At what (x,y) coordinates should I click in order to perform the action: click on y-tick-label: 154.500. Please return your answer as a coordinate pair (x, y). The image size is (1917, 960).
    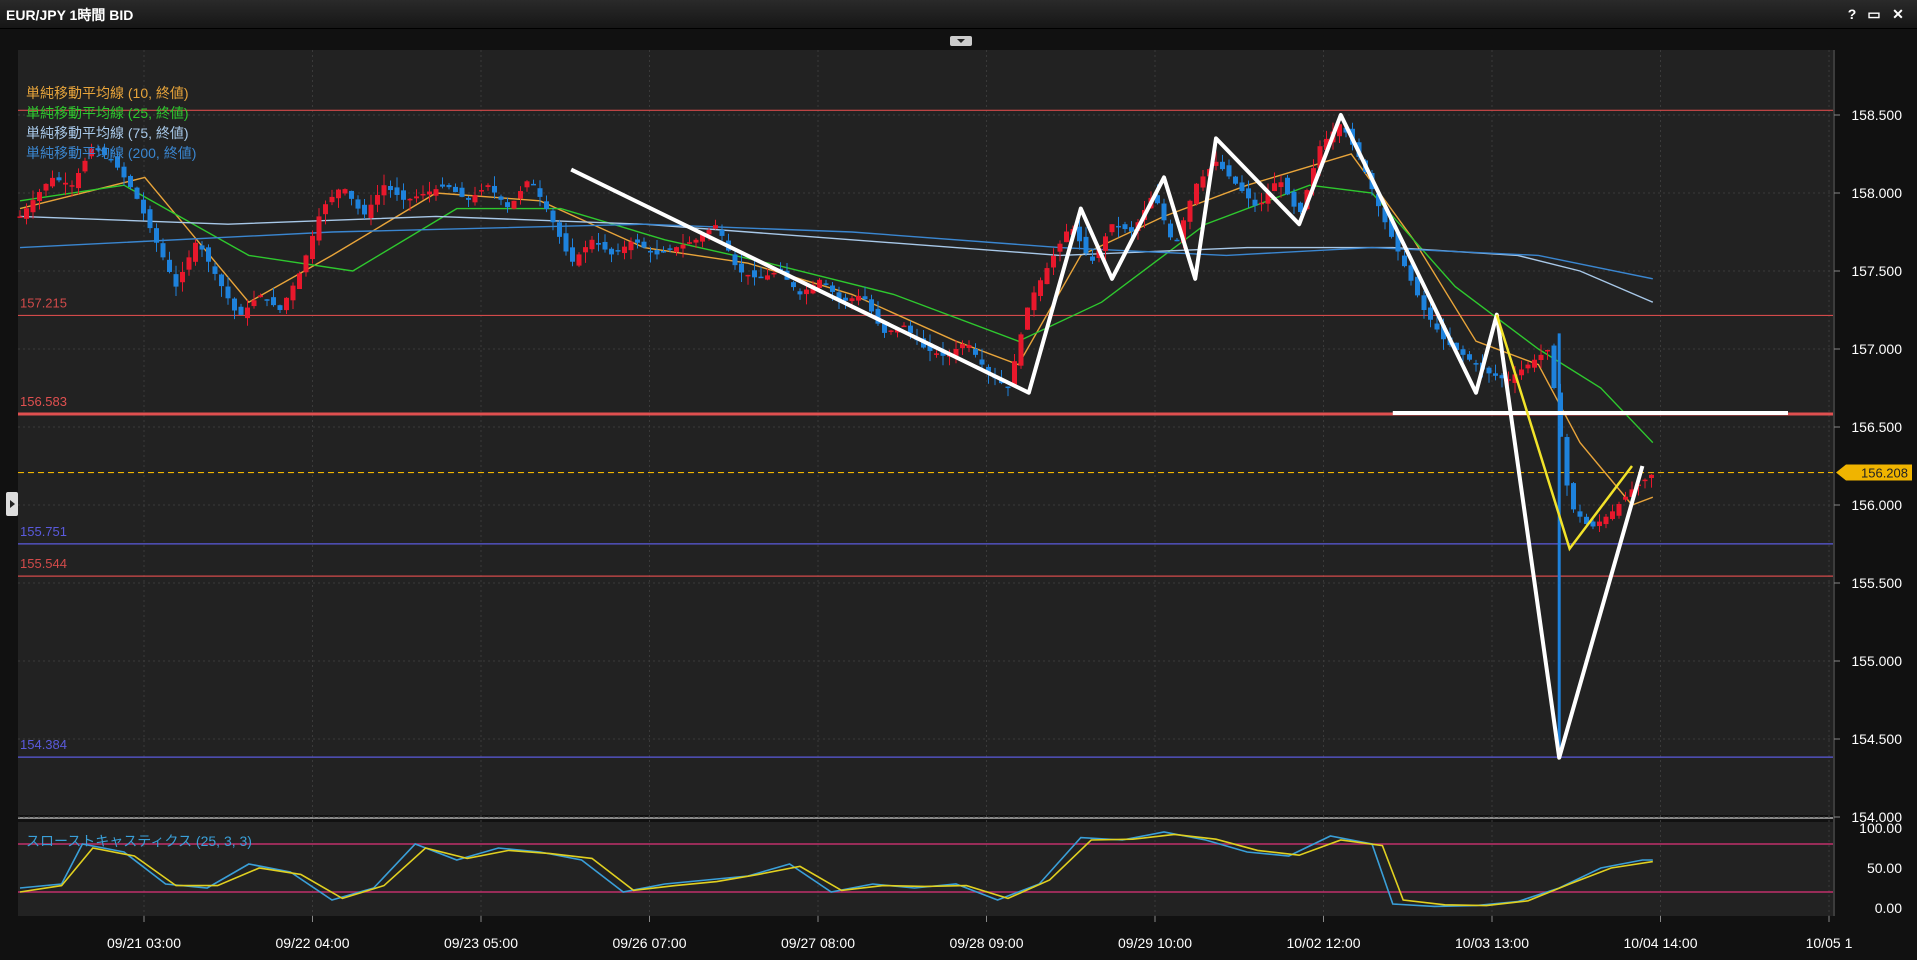
    Looking at the image, I should click on (1876, 739).